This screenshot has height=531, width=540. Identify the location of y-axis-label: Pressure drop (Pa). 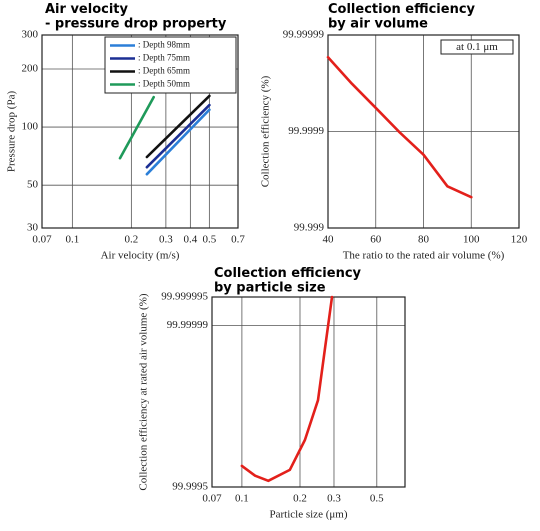
(12, 132).